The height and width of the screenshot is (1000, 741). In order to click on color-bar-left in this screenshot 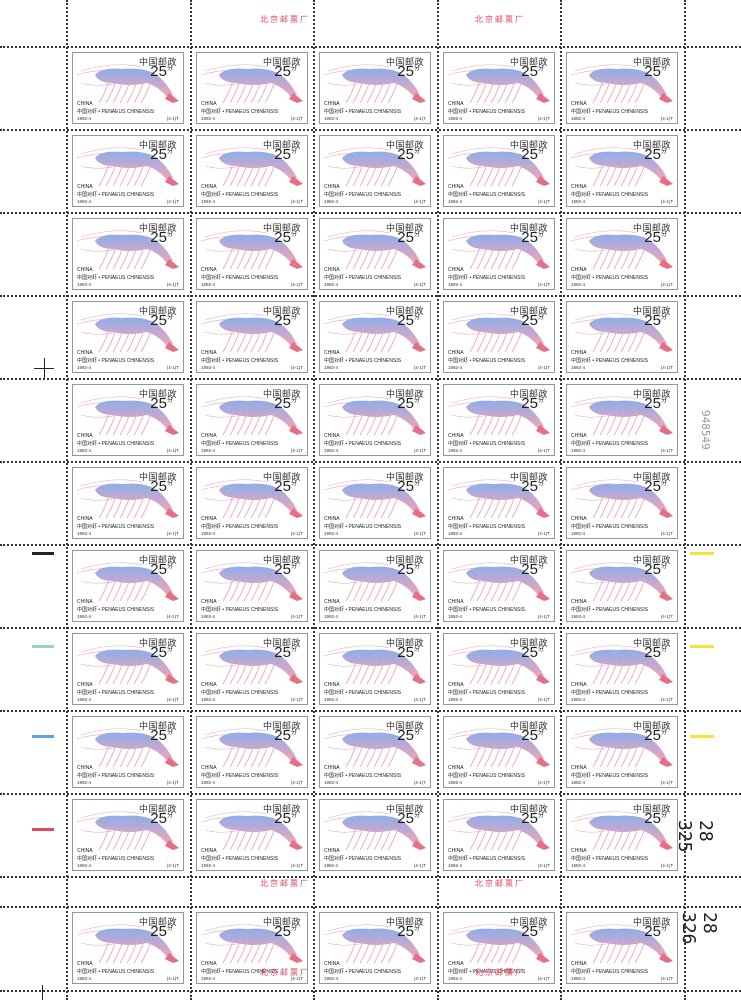, I will do `click(43, 736)`.